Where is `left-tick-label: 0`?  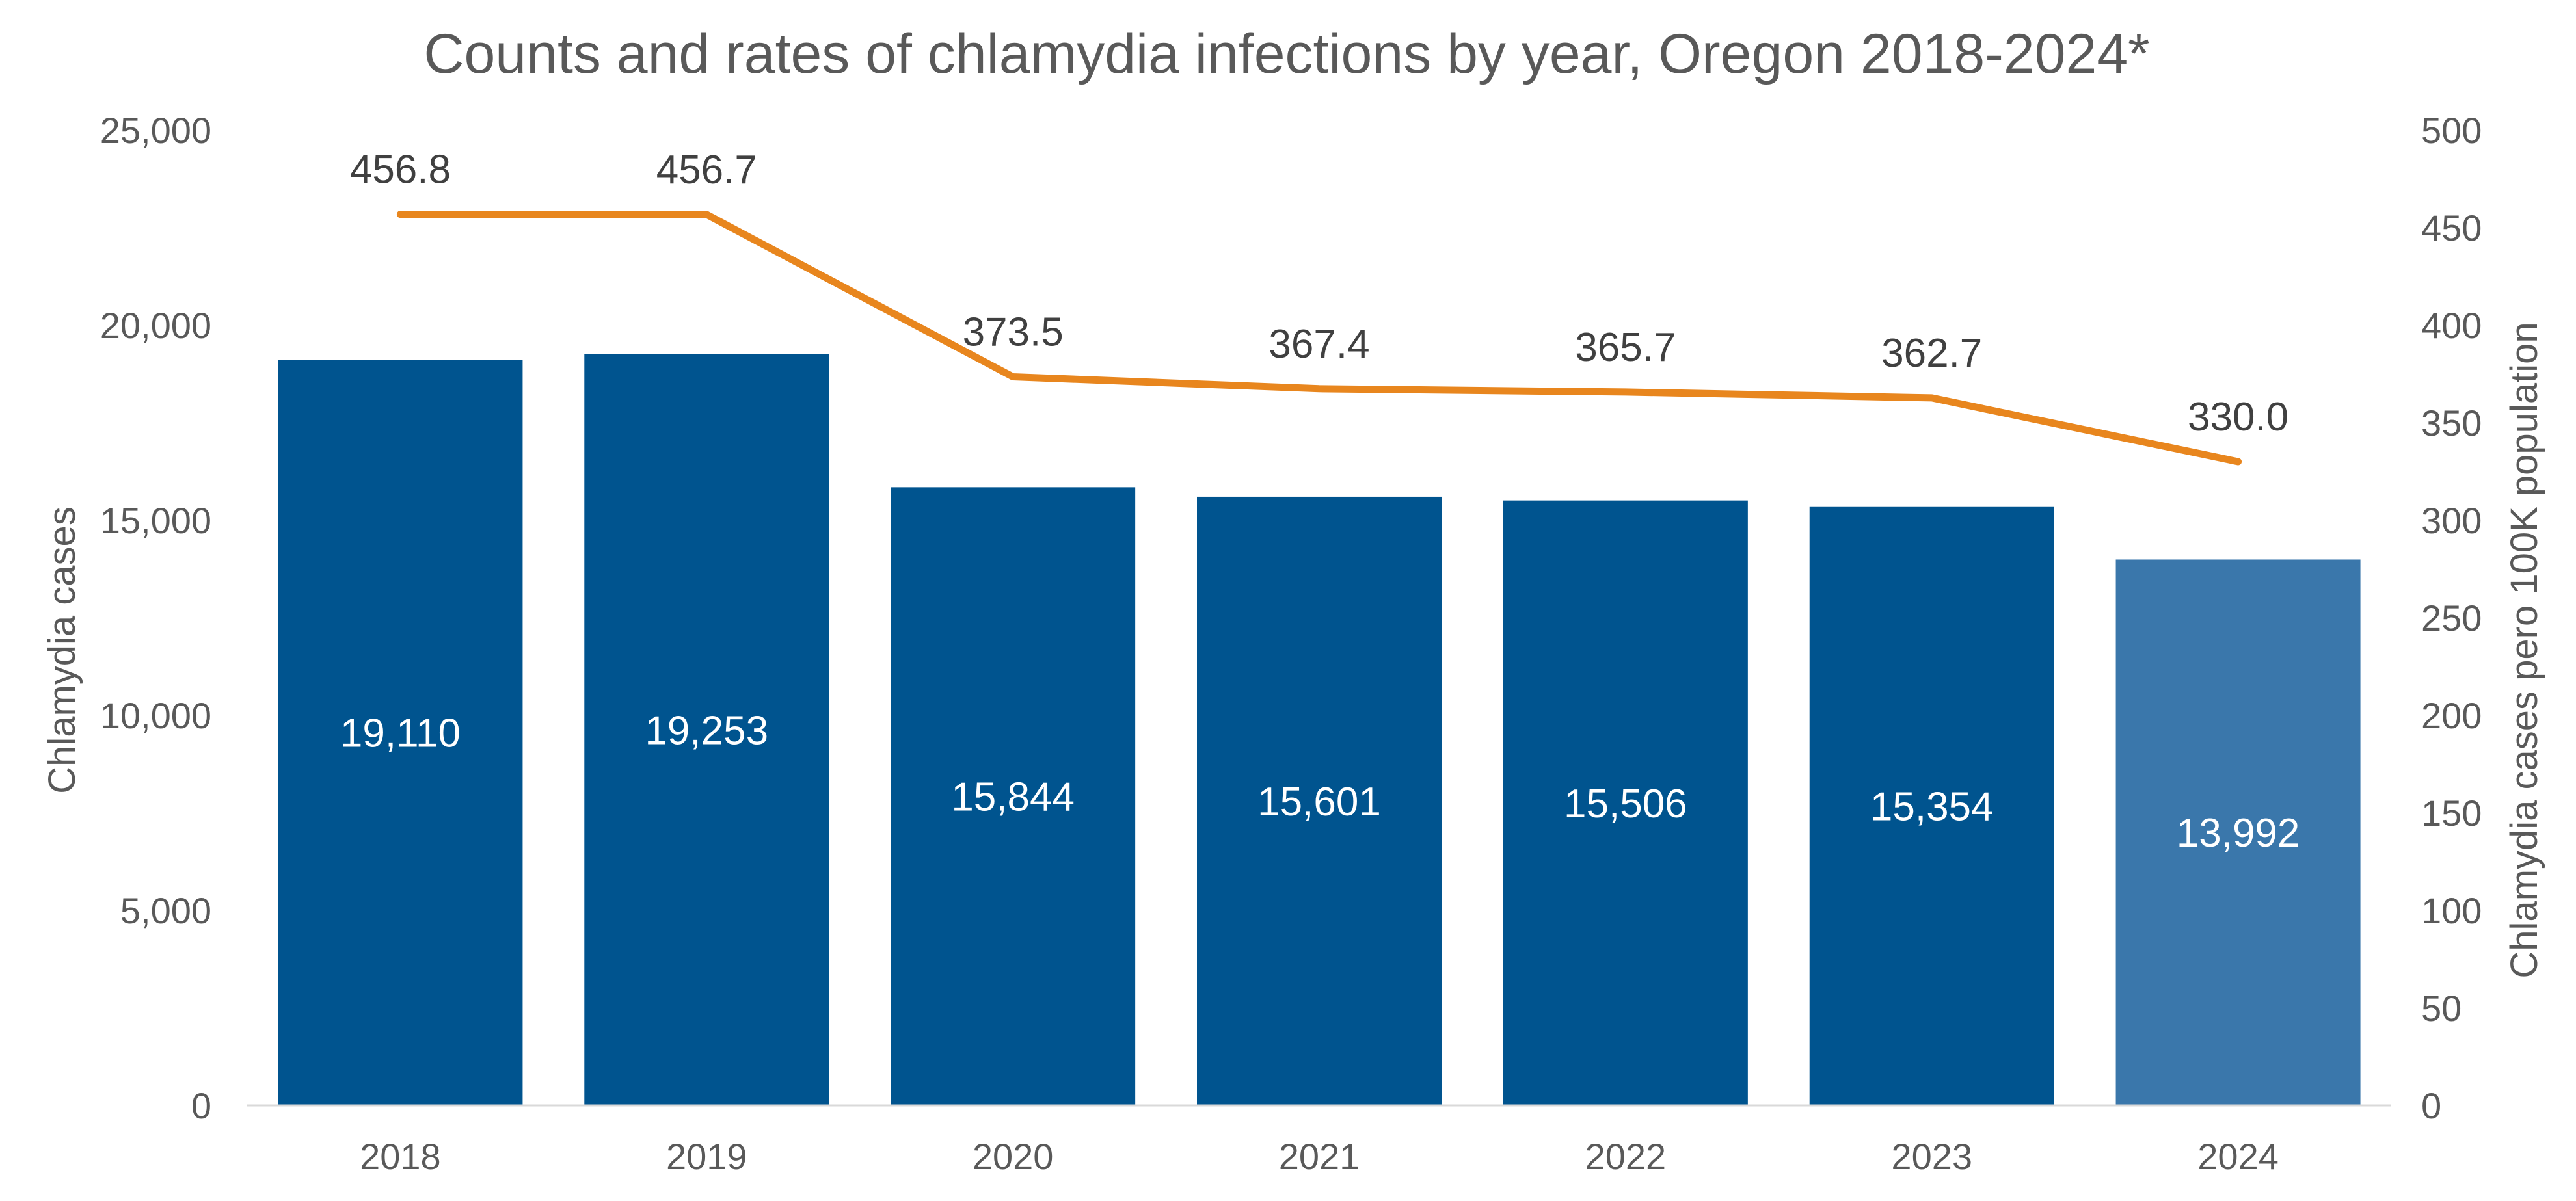 left-tick-label: 0 is located at coordinates (201, 1105).